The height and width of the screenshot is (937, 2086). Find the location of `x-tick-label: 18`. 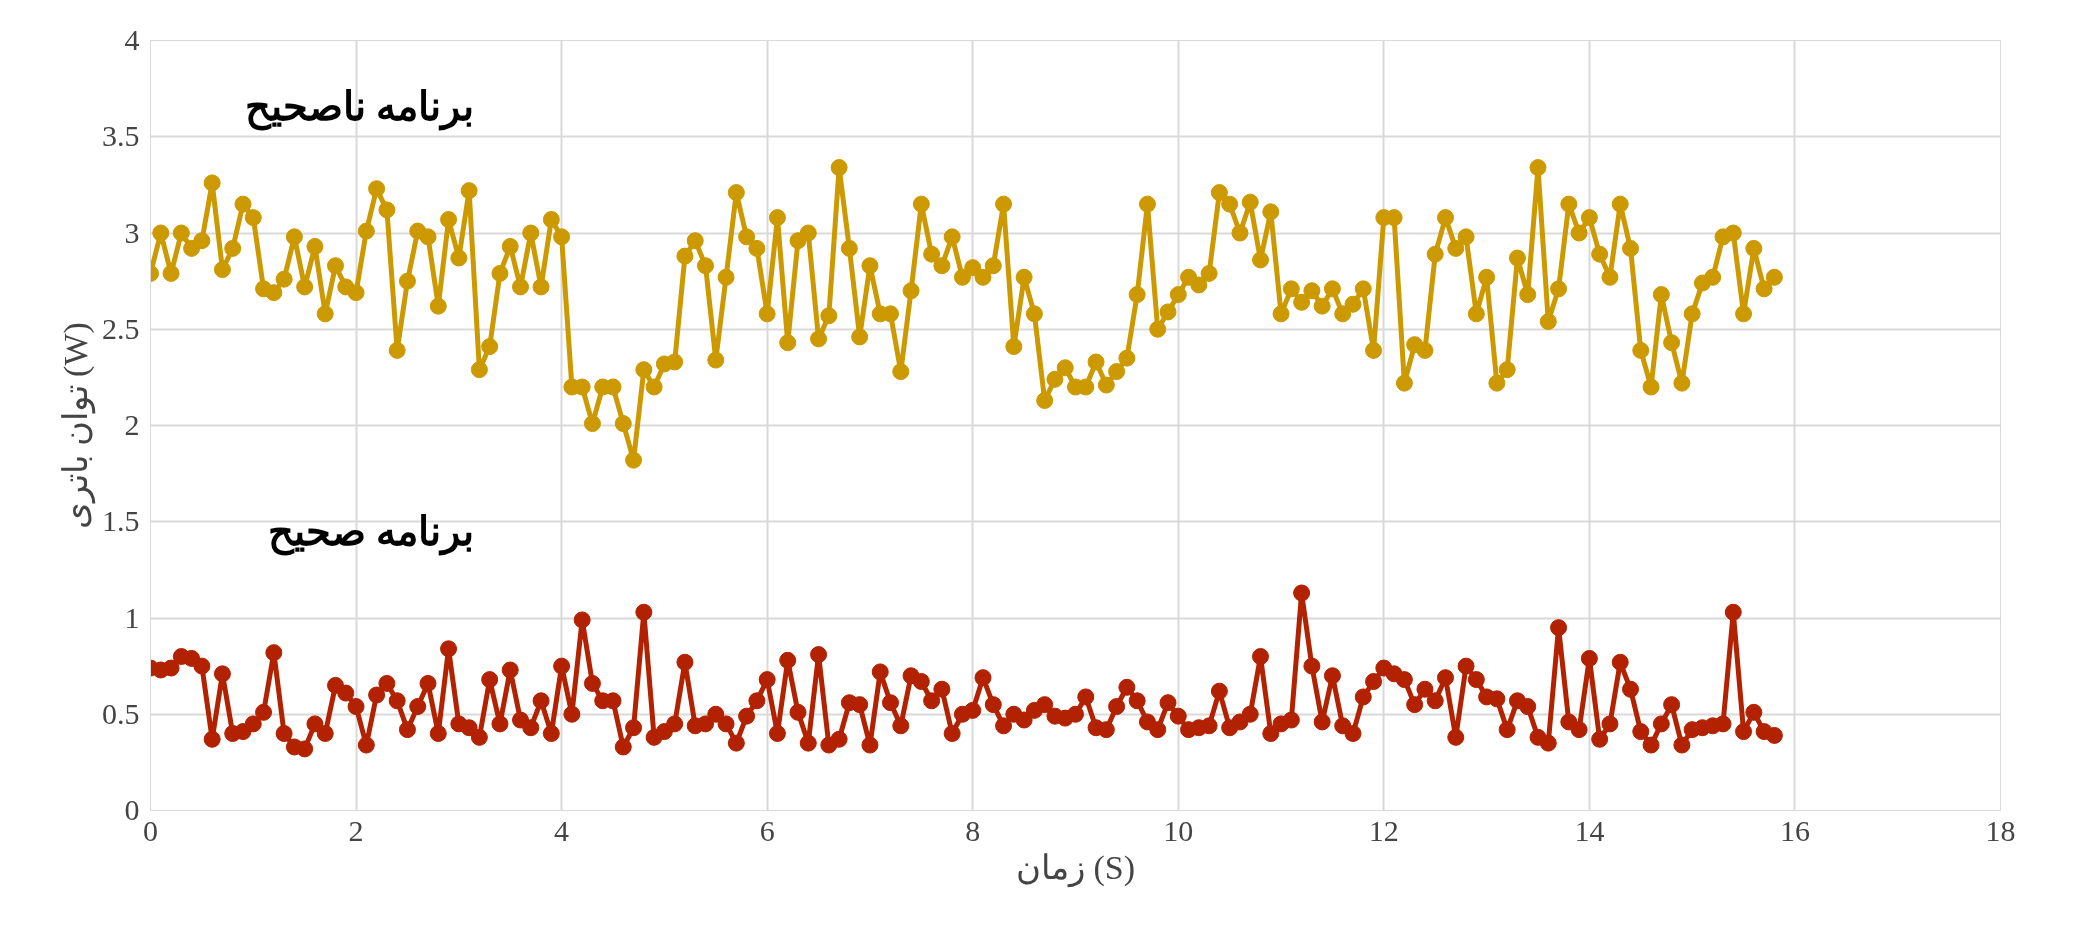

x-tick-label: 18 is located at coordinates (2000, 830).